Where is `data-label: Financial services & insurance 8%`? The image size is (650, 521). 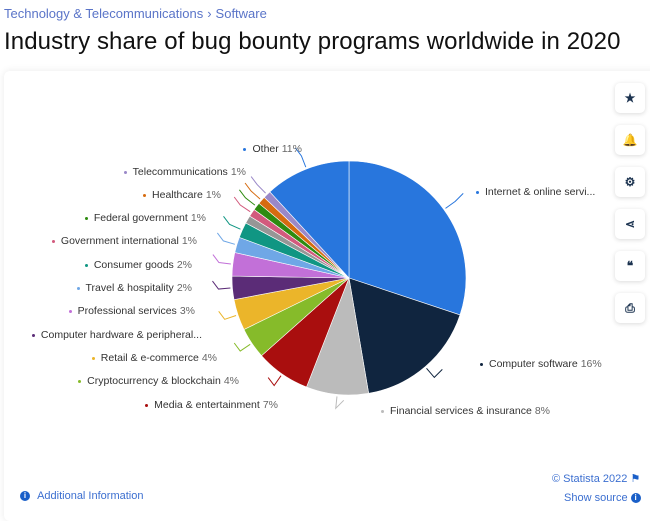
data-label: Financial services & insurance 8% is located at coordinates (465, 411).